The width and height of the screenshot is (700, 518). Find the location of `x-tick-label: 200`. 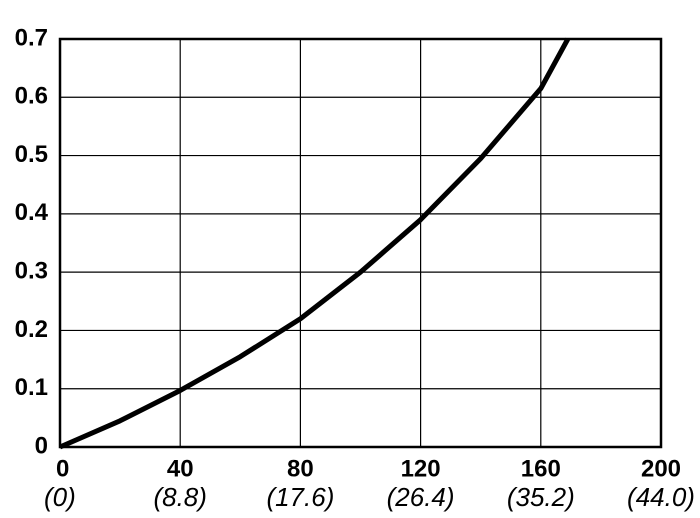

x-tick-label: 200 is located at coordinates (661, 468).